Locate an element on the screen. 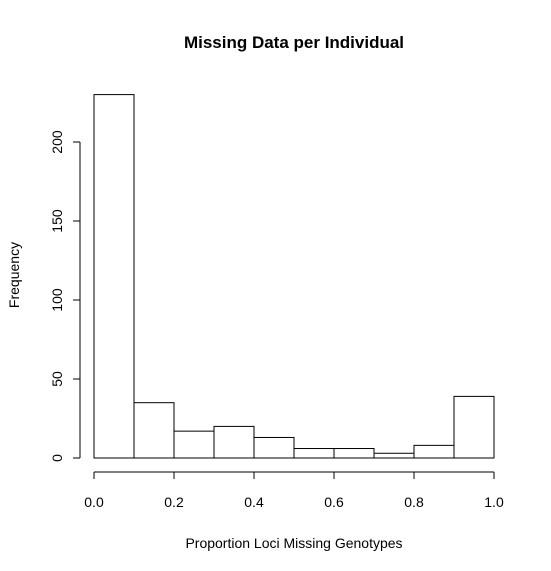 The image size is (551, 571). y-axis: 0 50 100 150 200 is located at coordinates (65, 296).